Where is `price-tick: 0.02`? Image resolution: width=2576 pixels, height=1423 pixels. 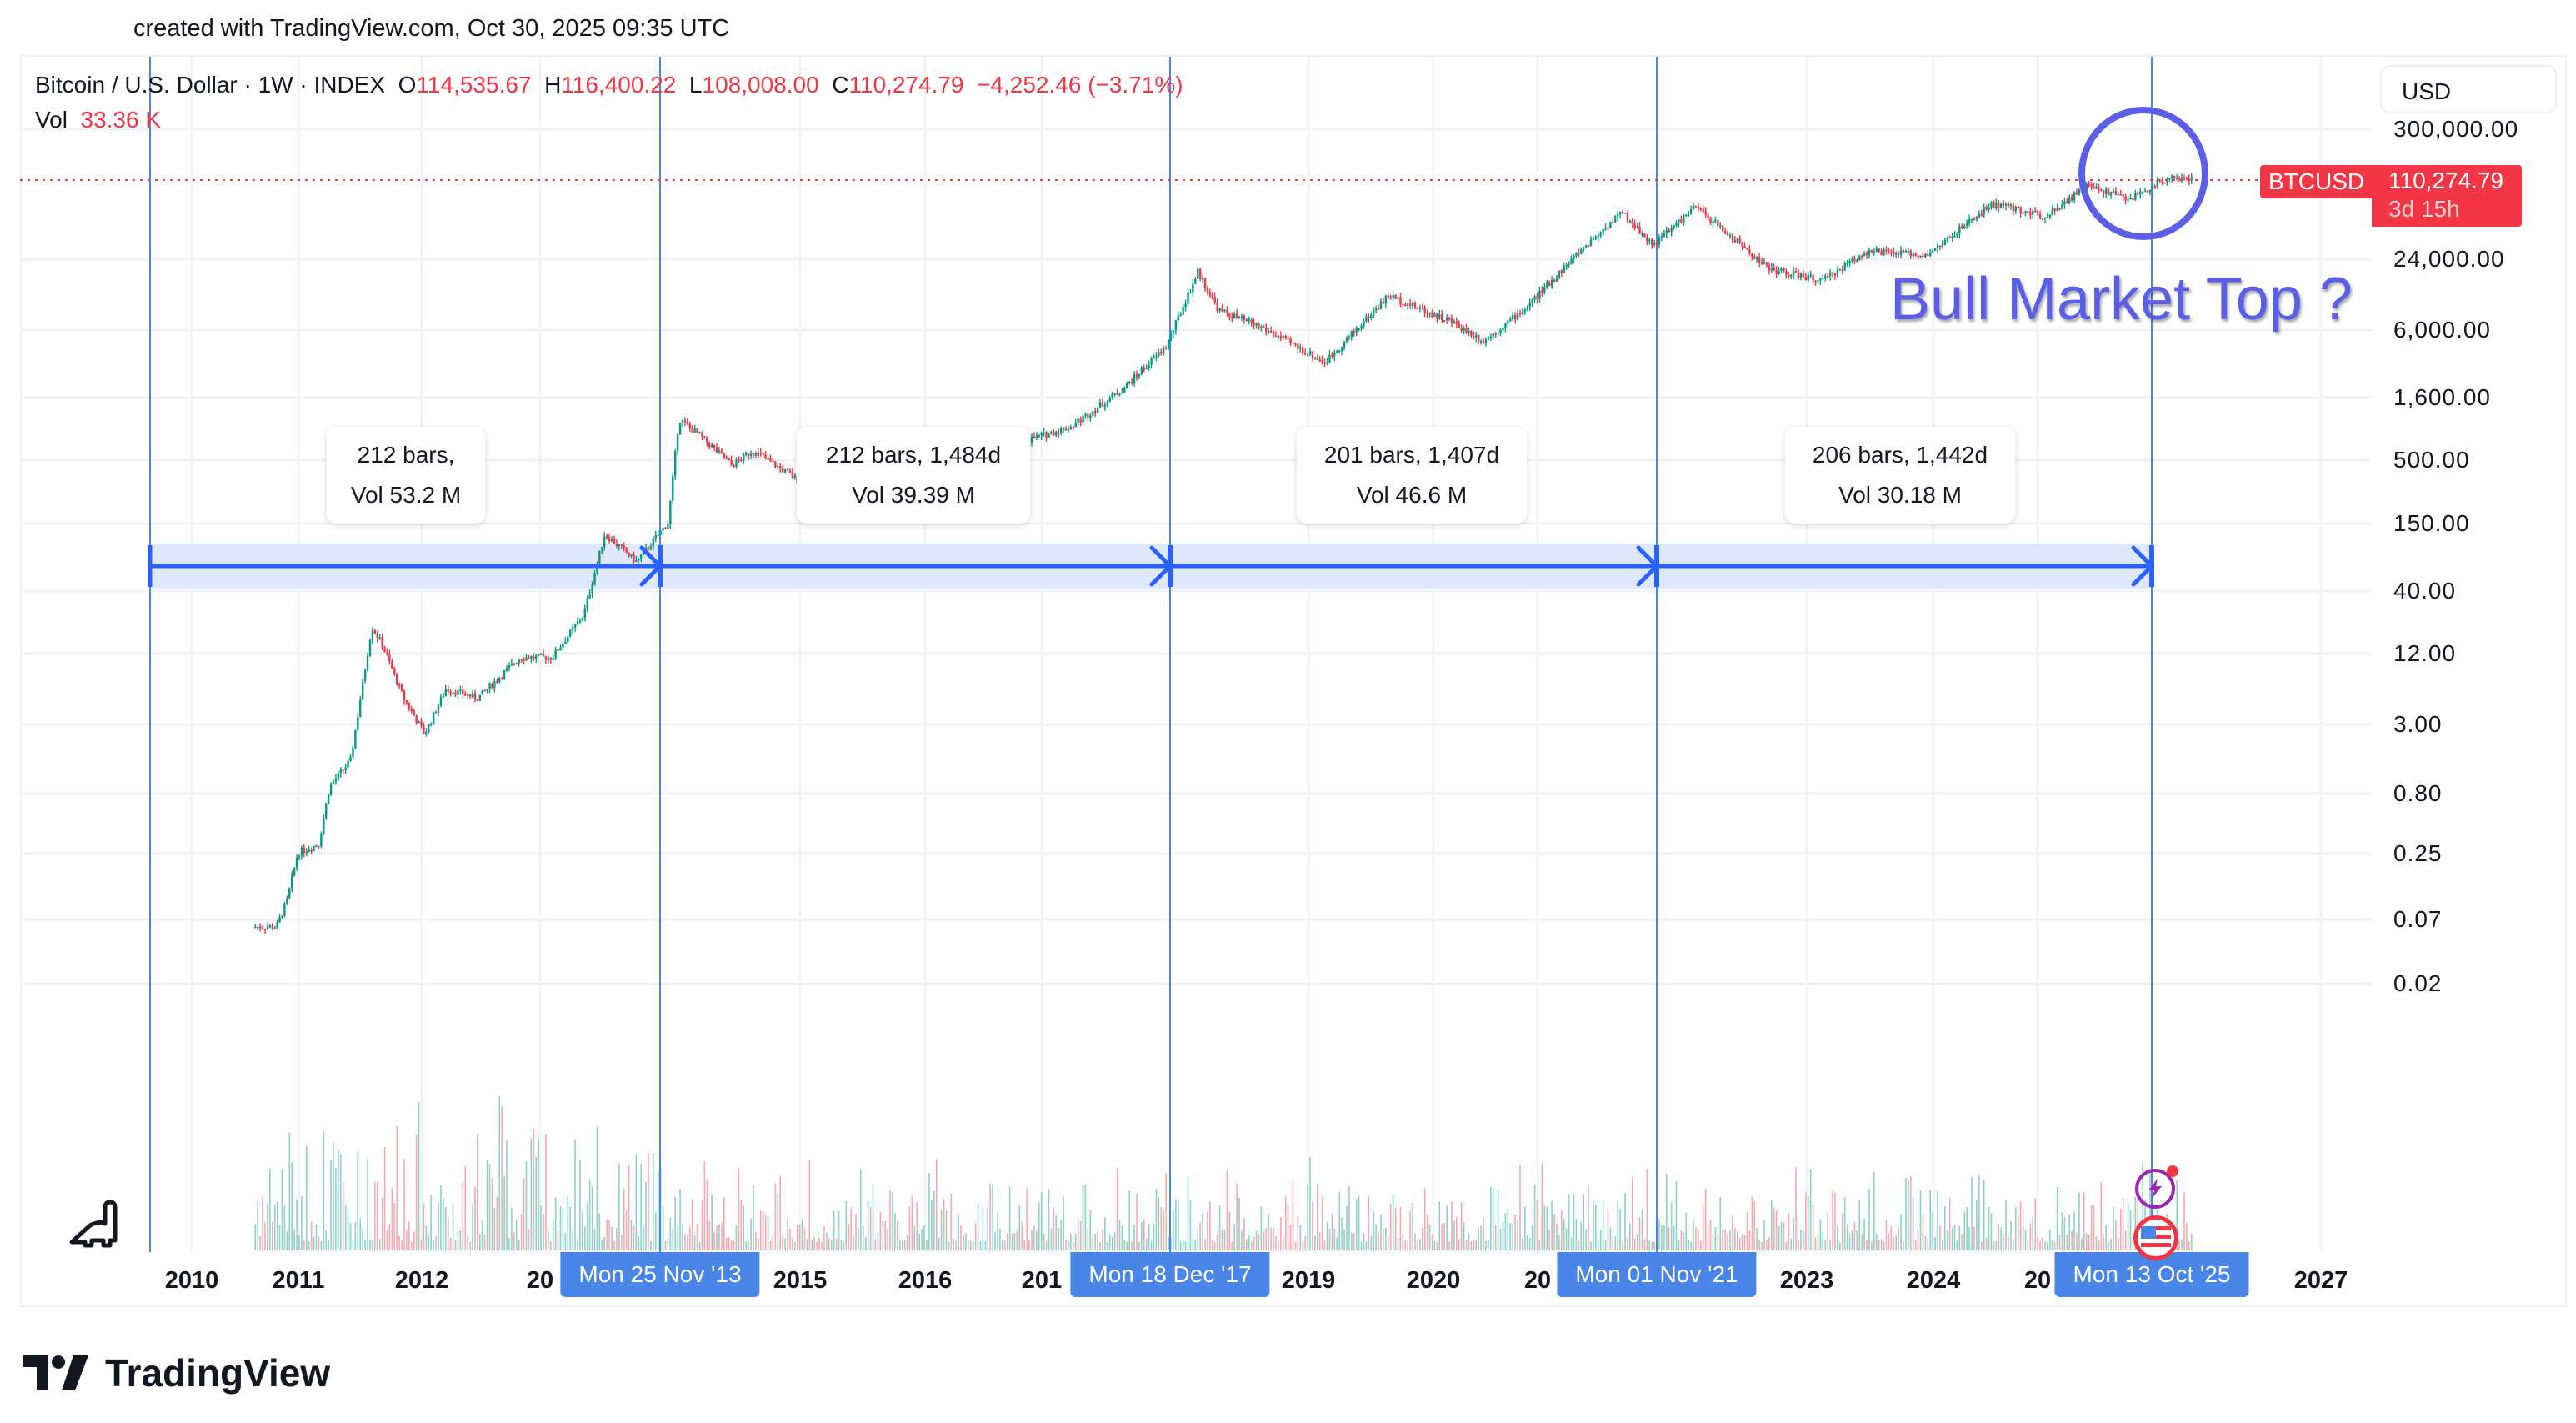
price-tick: 0.02 is located at coordinates (2418, 983).